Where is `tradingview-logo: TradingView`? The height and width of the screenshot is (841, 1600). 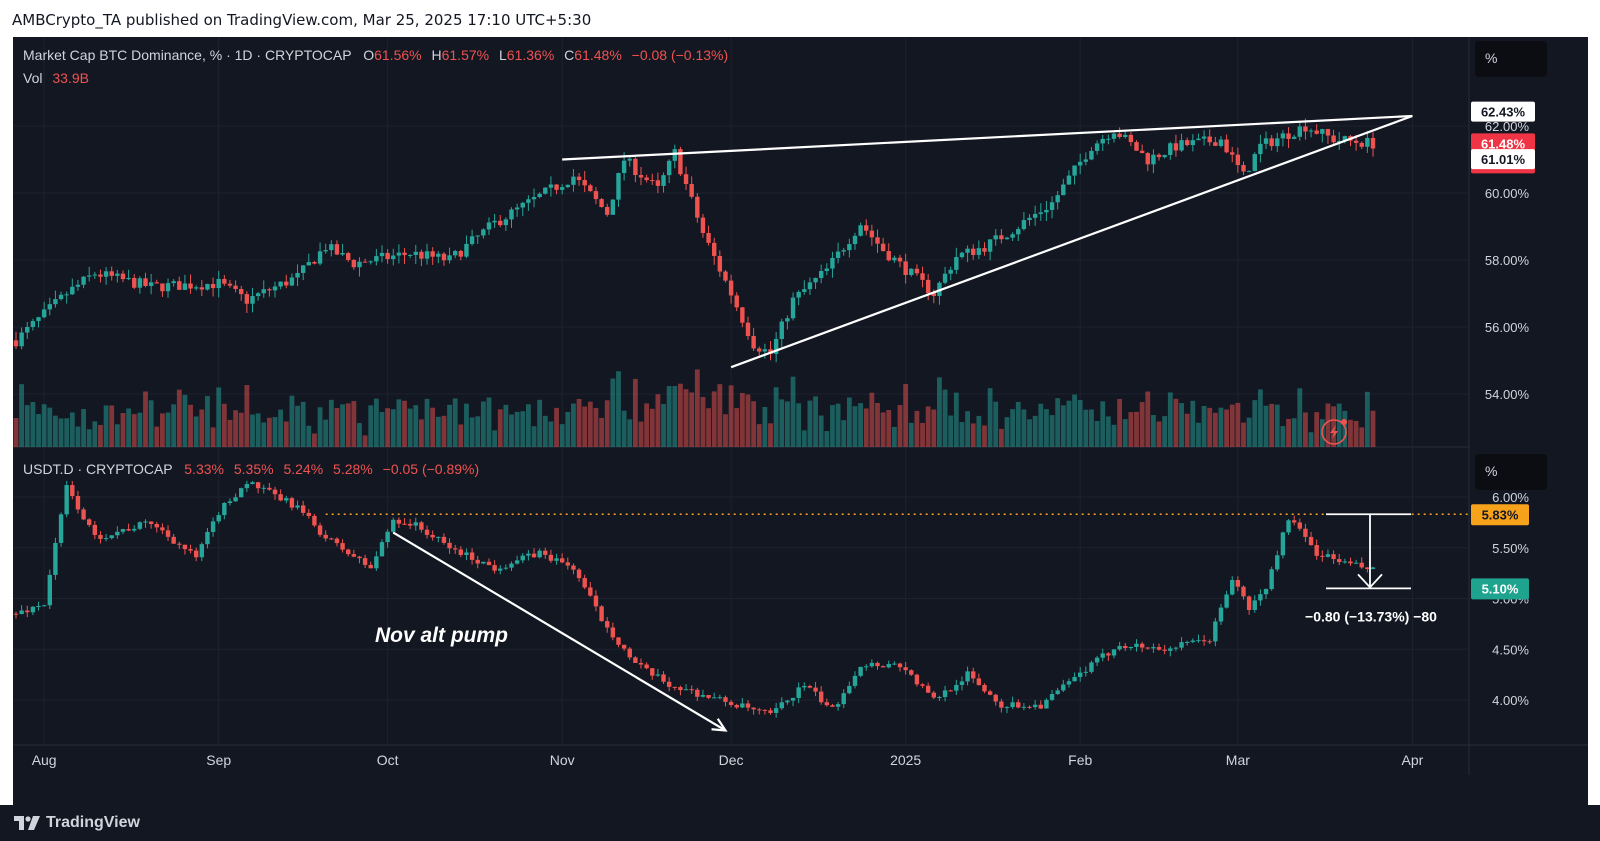
tradingview-logo: TradingView is located at coordinates (77, 823).